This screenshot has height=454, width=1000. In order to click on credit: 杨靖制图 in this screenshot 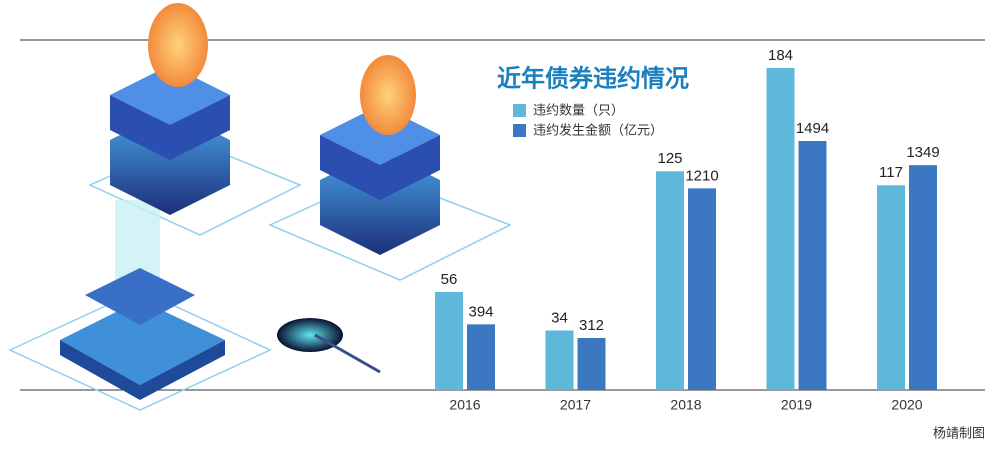, I will do `click(959, 432)`.